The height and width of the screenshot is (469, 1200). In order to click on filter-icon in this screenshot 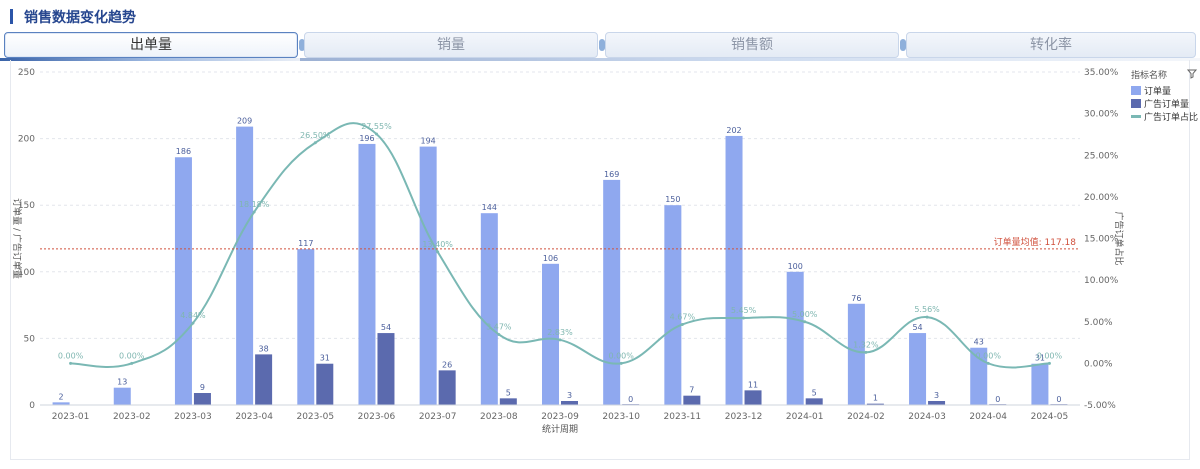, I will do `click(1192, 74)`.